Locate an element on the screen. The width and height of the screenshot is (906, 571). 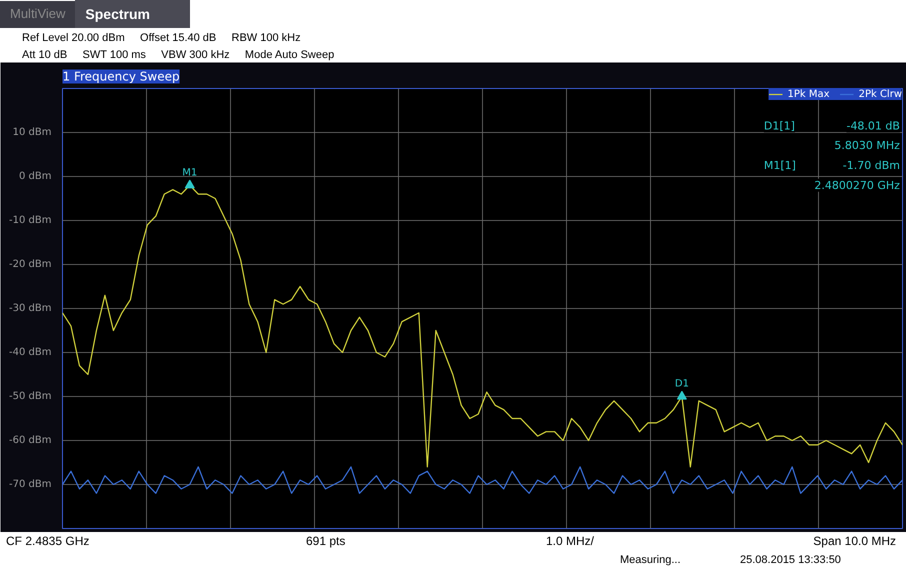
y-tick-label: -30 dBm is located at coordinates (30, 308).